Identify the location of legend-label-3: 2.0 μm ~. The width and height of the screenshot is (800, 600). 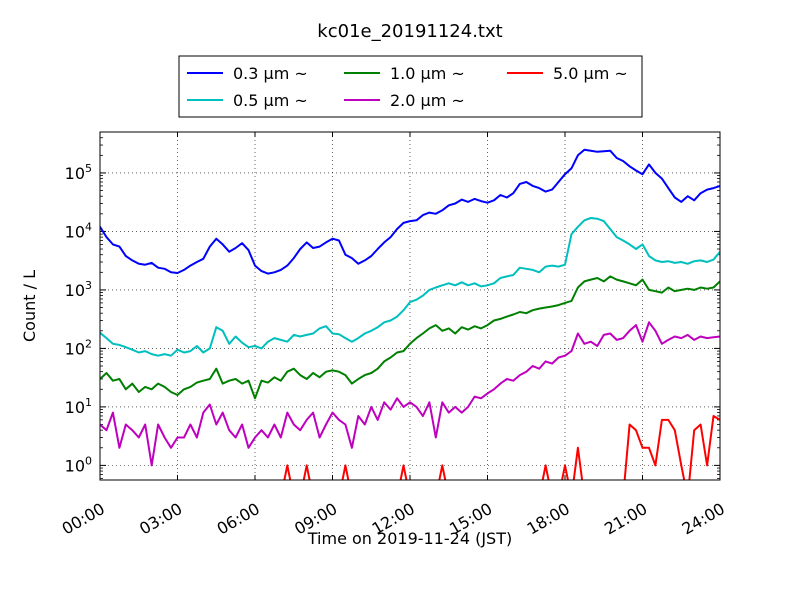
(427, 100).